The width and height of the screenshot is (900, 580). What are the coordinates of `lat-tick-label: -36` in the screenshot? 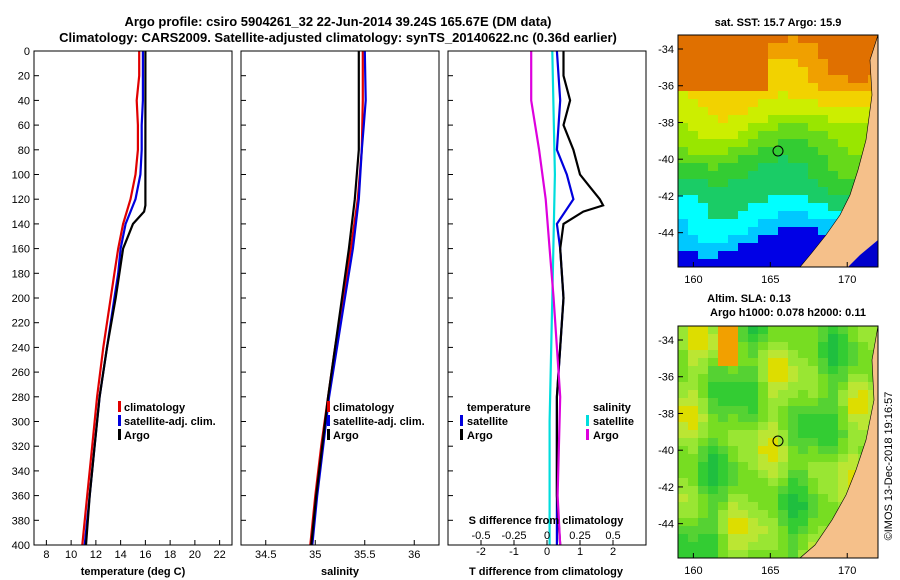 It's located at (666, 378).